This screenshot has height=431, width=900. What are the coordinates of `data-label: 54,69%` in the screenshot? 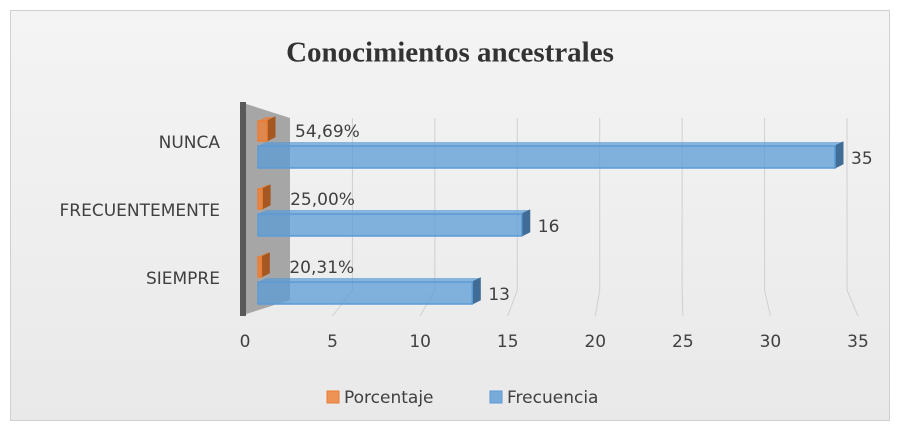 It's located at (327, 132).